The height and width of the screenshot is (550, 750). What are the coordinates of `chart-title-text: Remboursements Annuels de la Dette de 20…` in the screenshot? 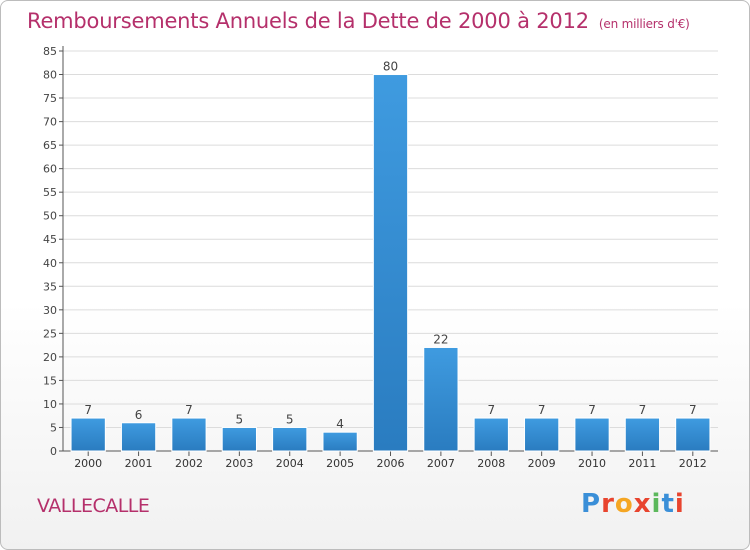 It's located at (308, 21).